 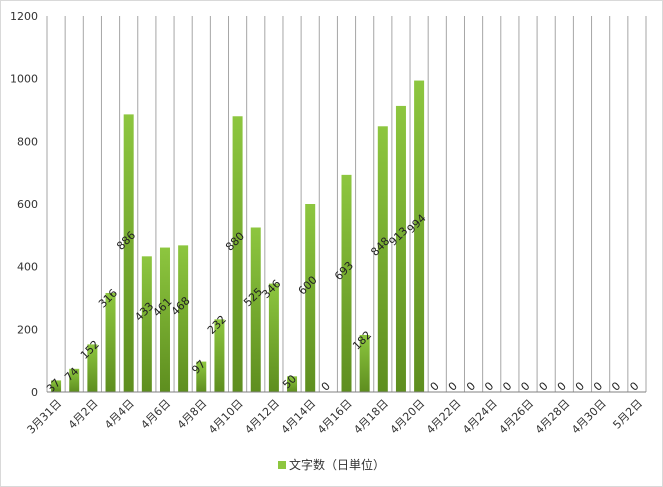 What do you see at coordinates (336, 465) in the screenshot?
I see `legend-label: 文字数（日単位）` at bounding box center [336, 465].